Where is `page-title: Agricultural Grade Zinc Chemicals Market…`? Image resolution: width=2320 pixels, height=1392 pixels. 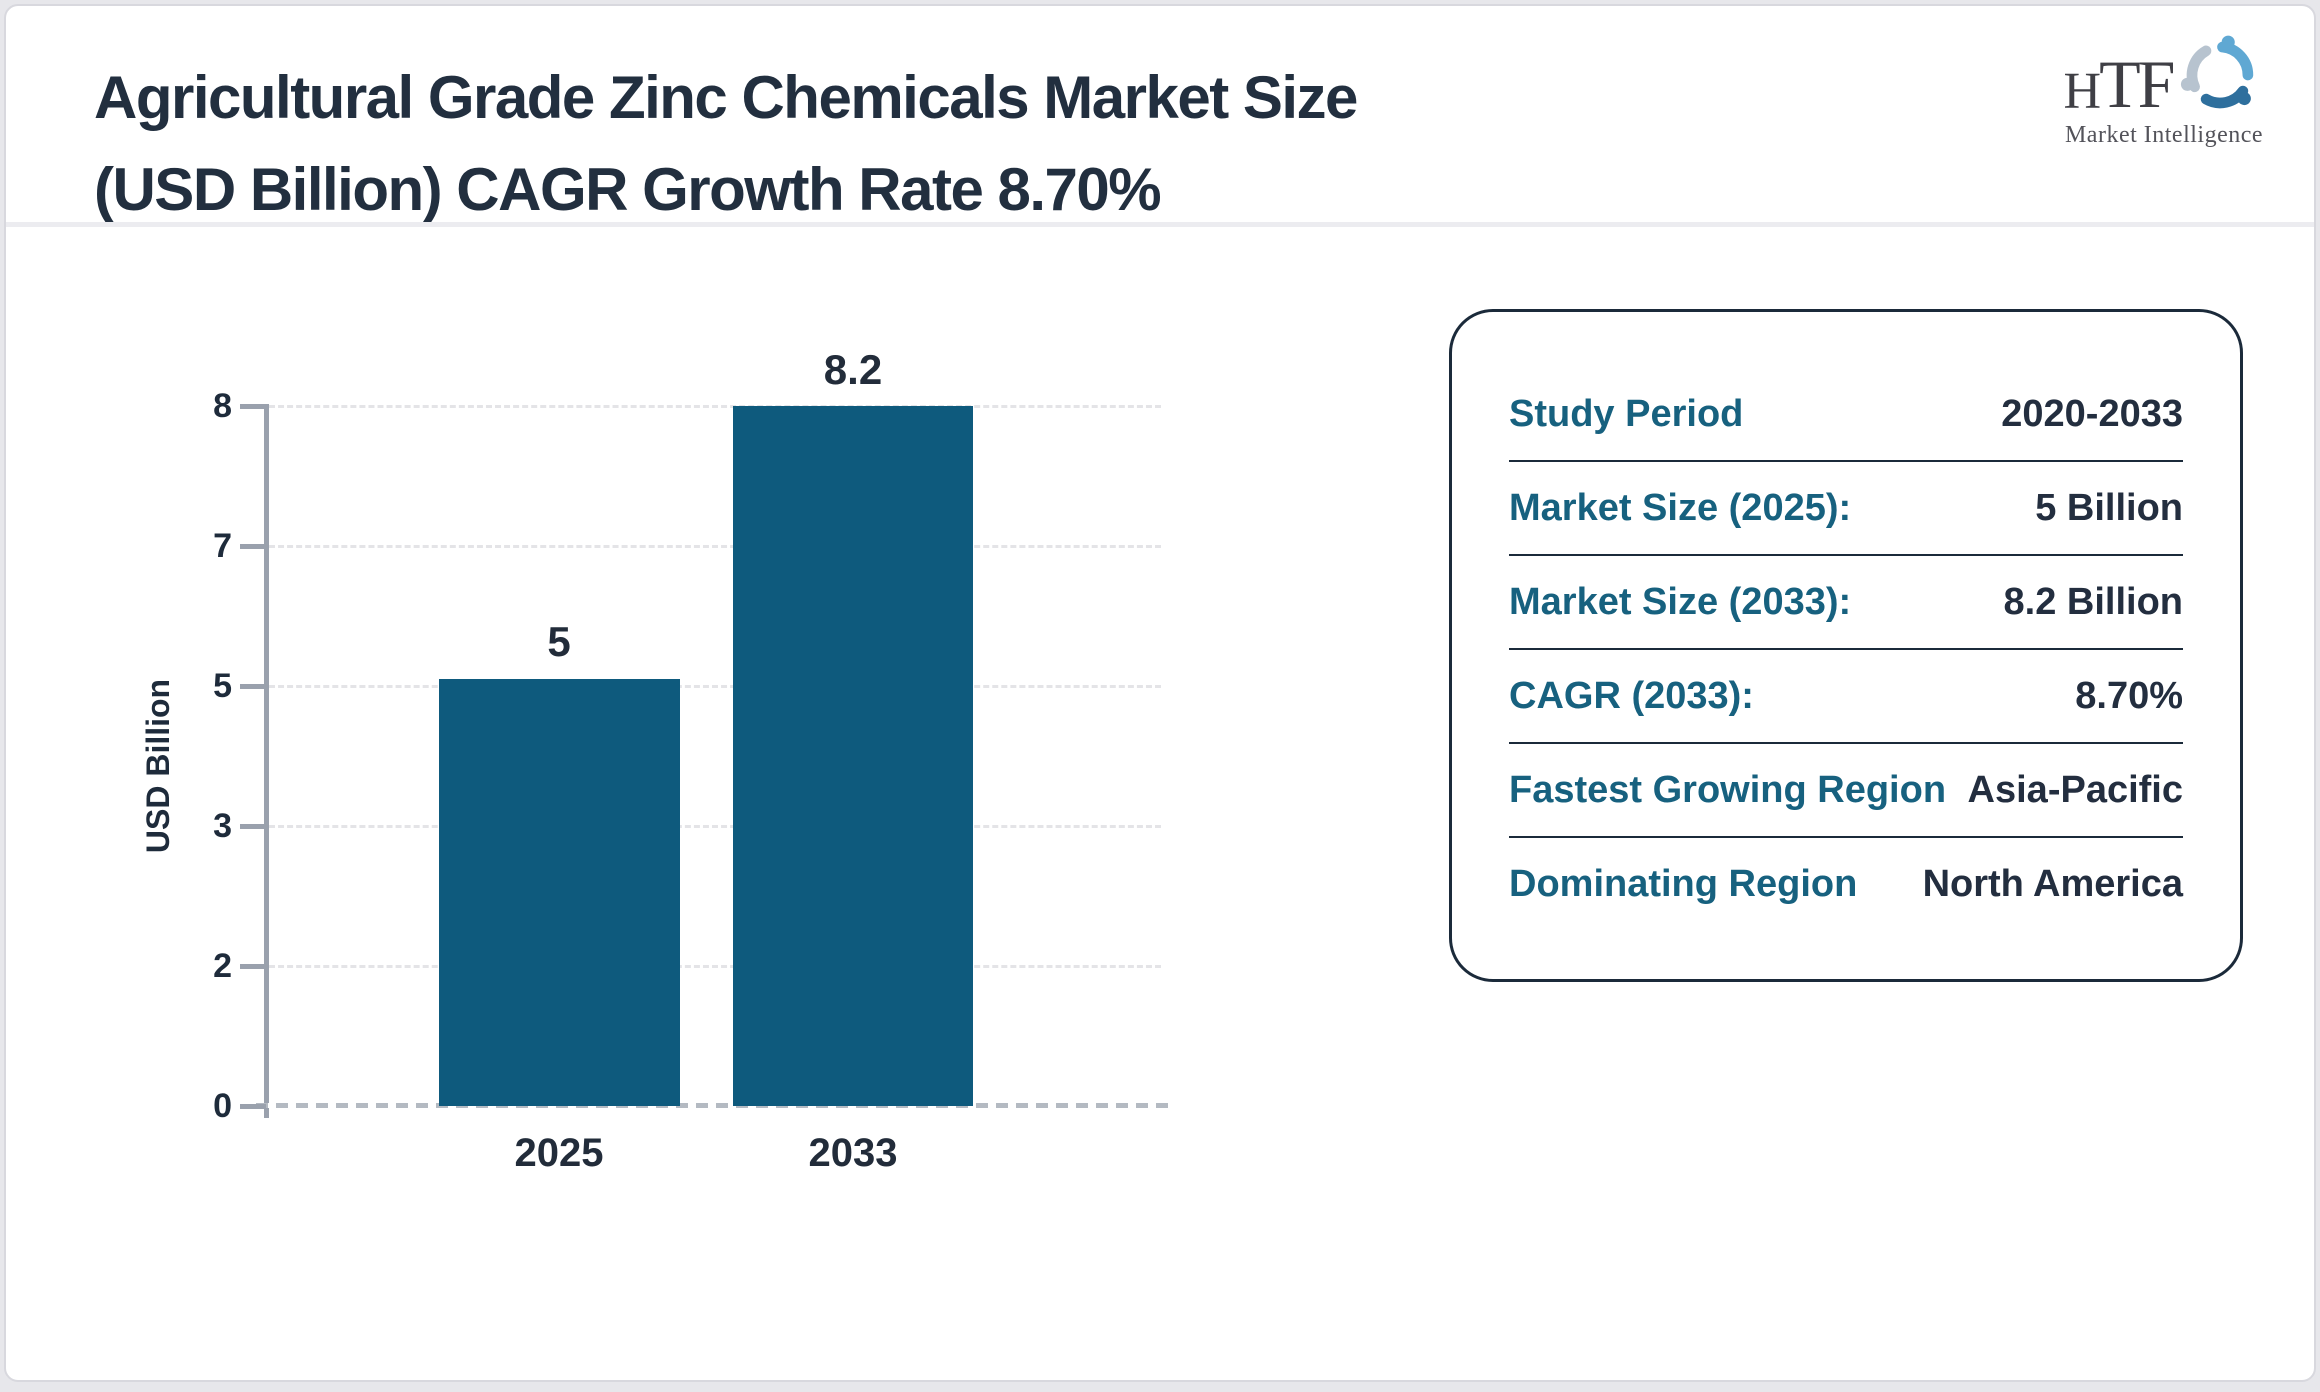
page-title: Agricultural Grade Zinc Chemicals Market… is located at coordinates (726, 144).